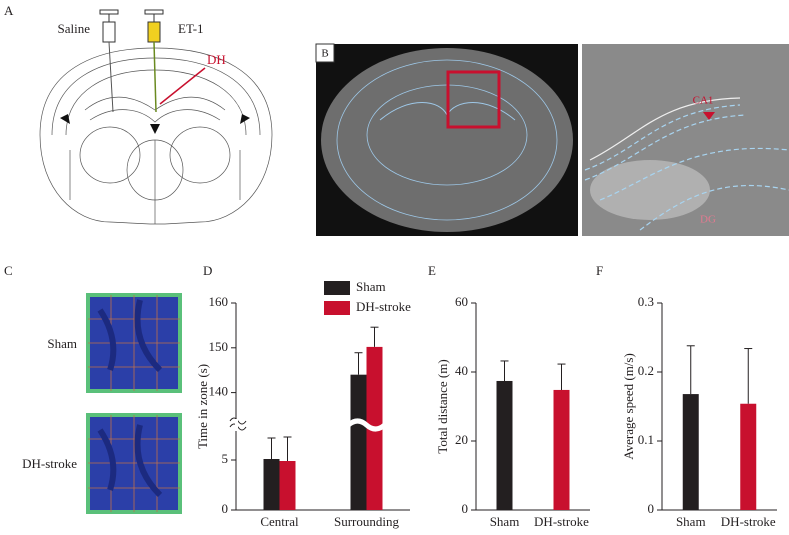 This screenshot has height=535, width=789. Describe the element at coordinates (461, 301) in the screenshot. I see `y-tick-label: 60` at that location.